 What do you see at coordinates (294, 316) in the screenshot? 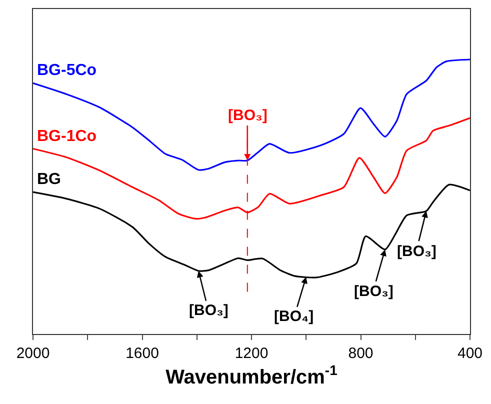
I see `annotation: [BO₄]` at bounding box center [294, 316].